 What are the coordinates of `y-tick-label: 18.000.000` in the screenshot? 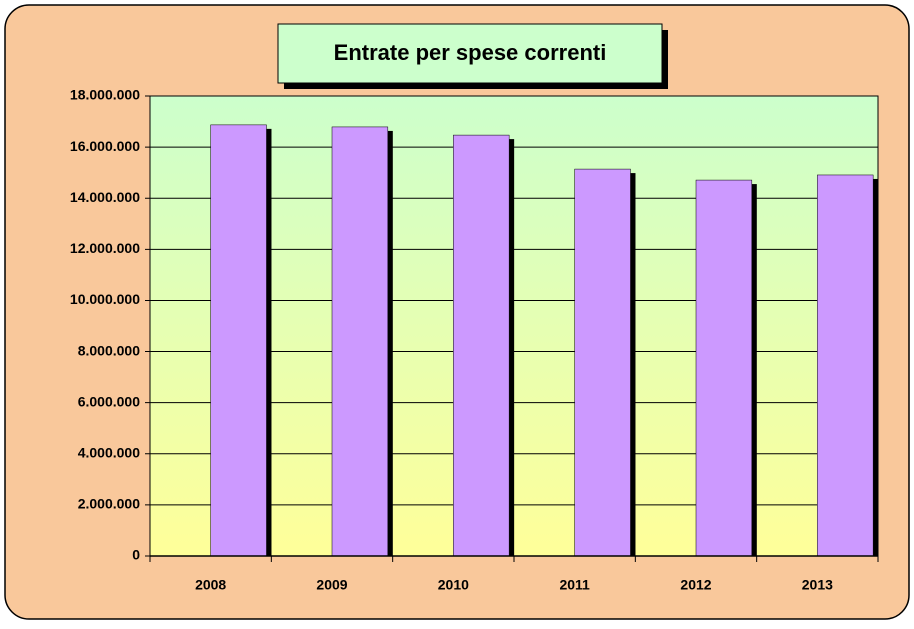 It's located at (105, 95).